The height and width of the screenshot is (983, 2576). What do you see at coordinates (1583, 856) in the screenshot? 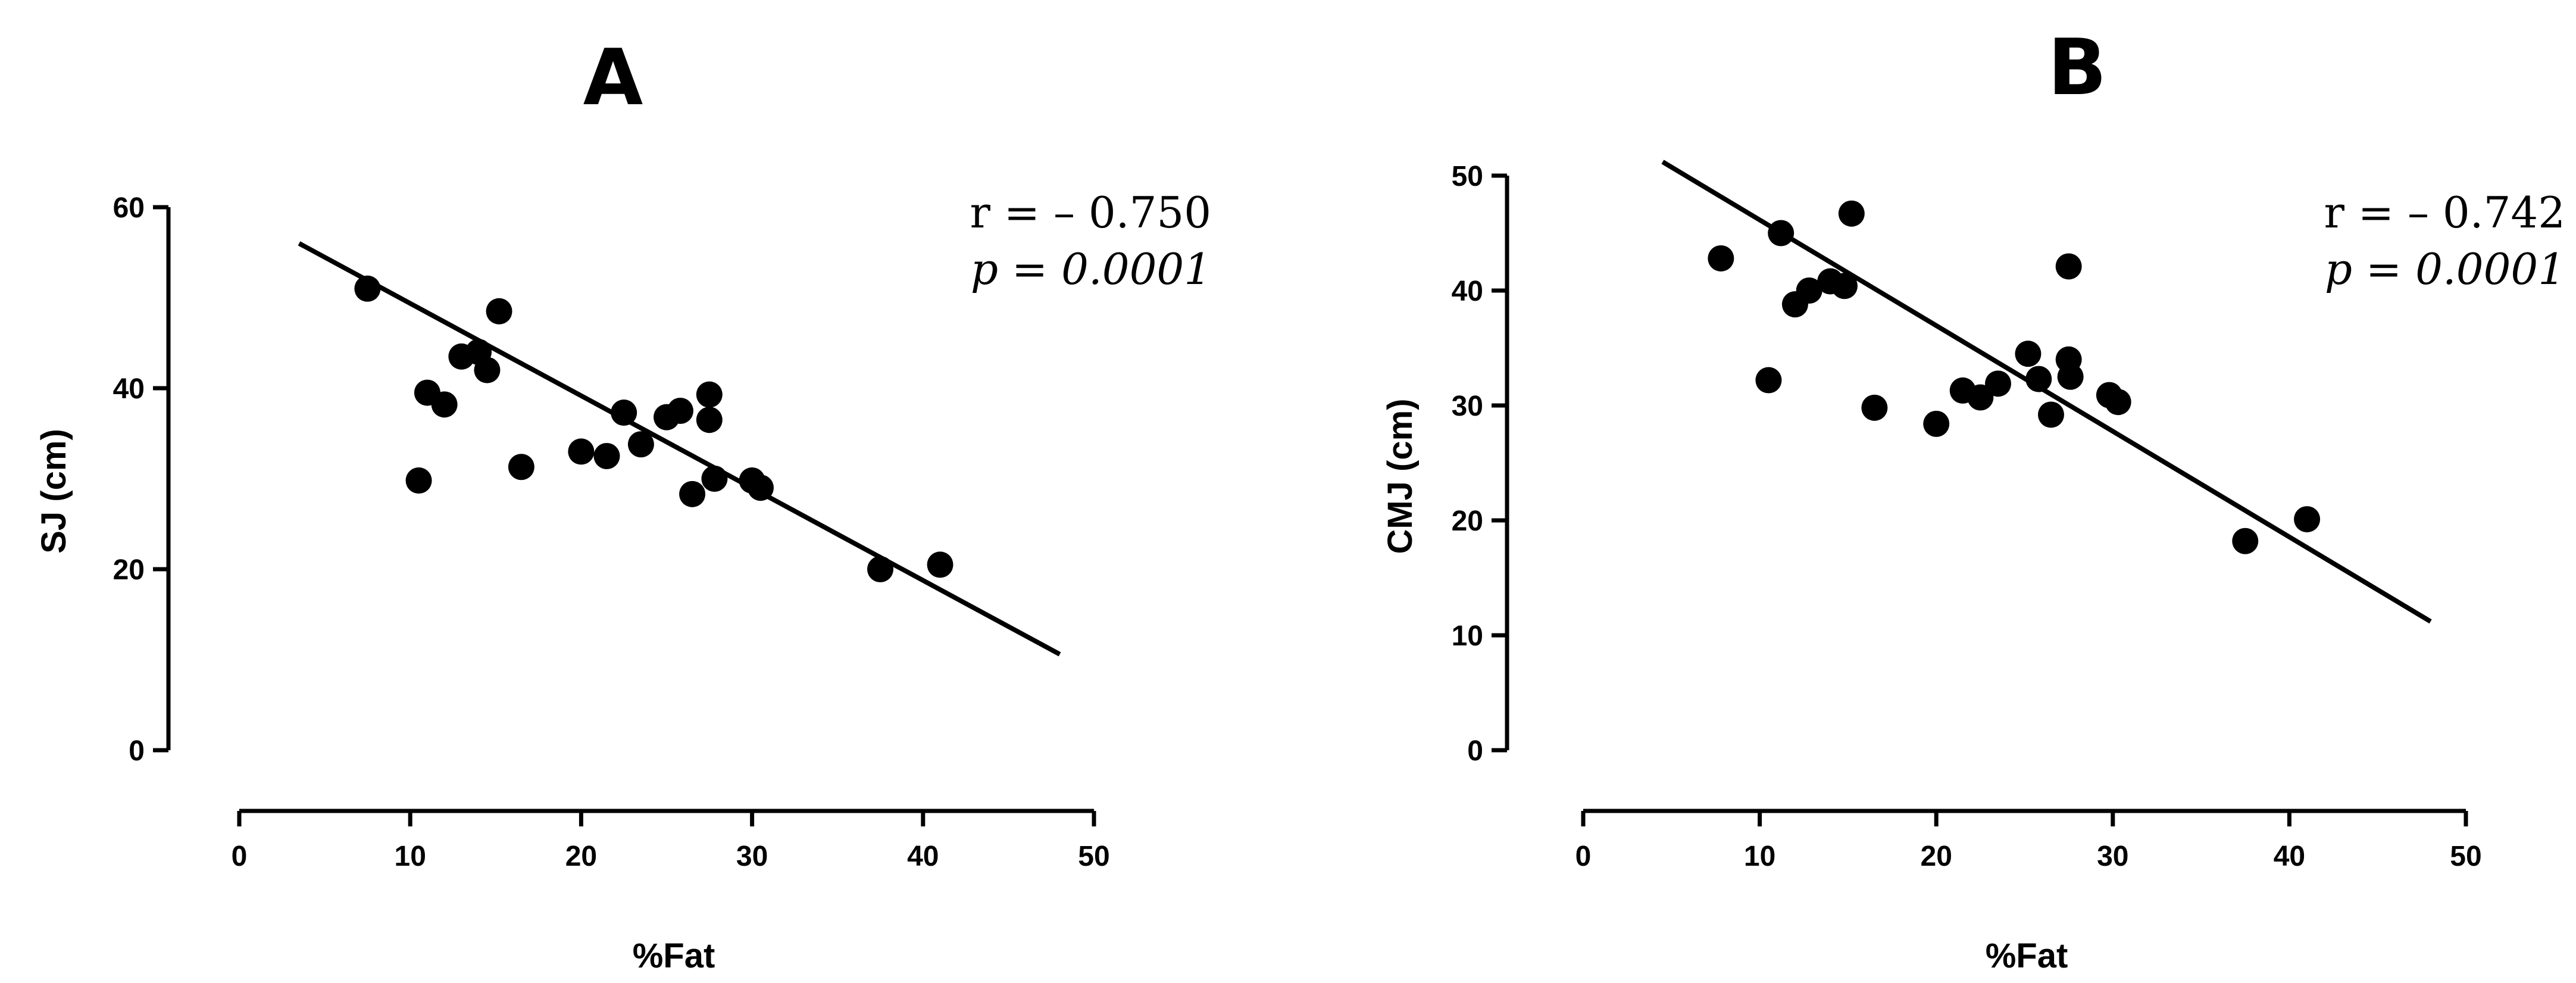
I see `x-tick-label-b: 0` at bounding box center [1583, 856].